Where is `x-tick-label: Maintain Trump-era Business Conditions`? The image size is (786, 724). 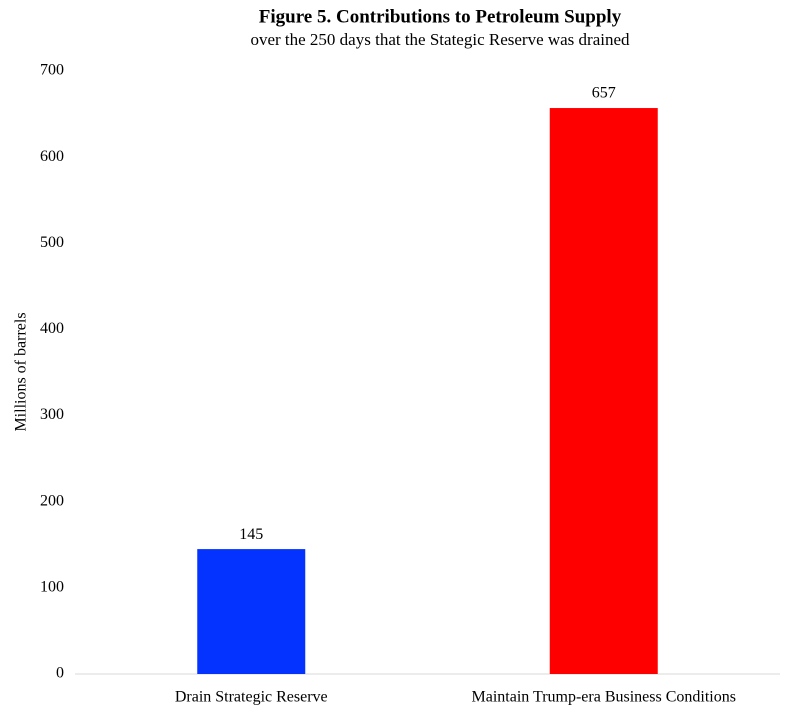
x-tick-label: Maintain Trump-era Business Conditions is located at coordinates (604, 697).